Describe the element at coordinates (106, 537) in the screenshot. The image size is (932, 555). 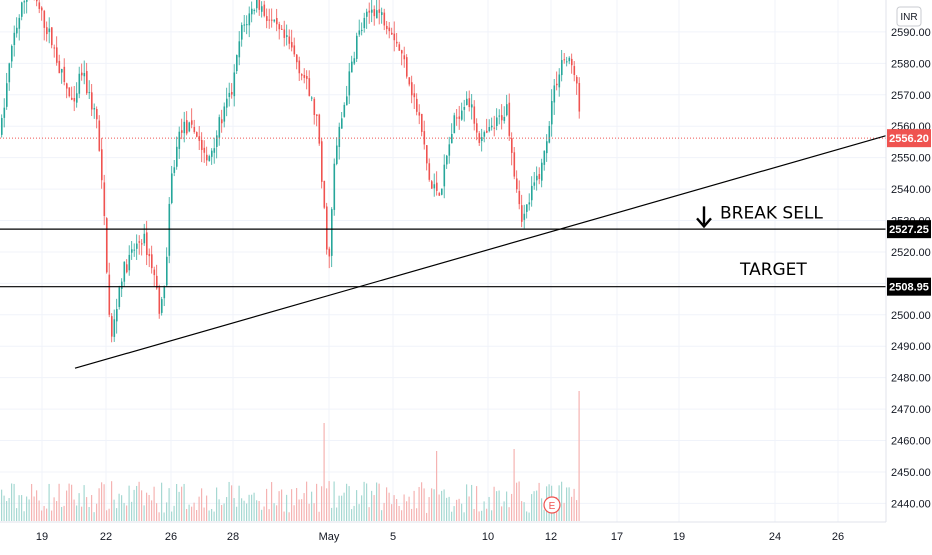
I see `x-tick-label: 22` at that location.